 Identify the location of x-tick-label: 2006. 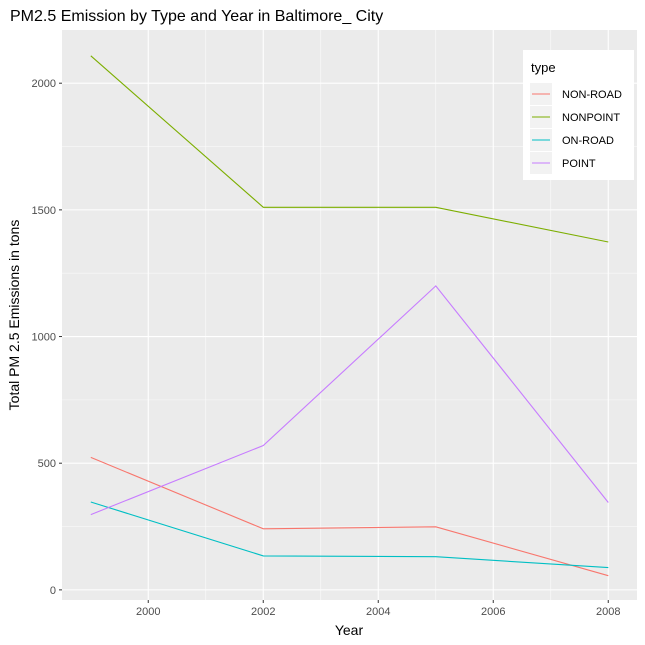
(493, 612).